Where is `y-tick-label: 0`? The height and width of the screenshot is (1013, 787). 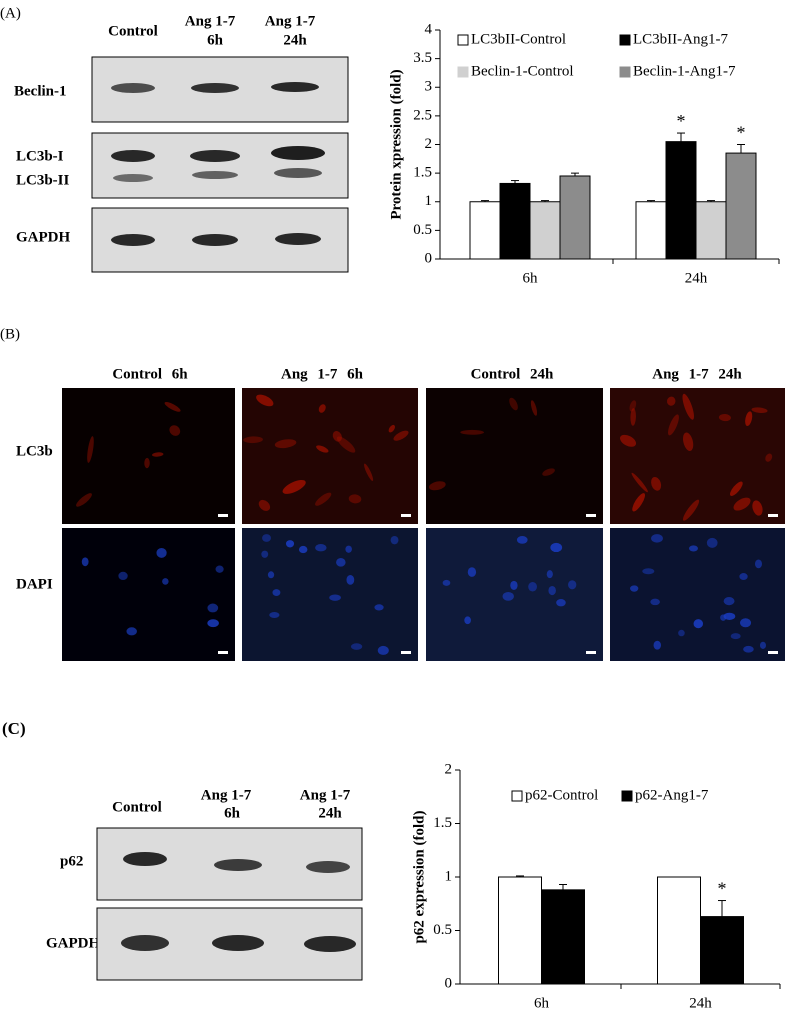 y-tick-label: 0 is located at coordinates (449, 983).